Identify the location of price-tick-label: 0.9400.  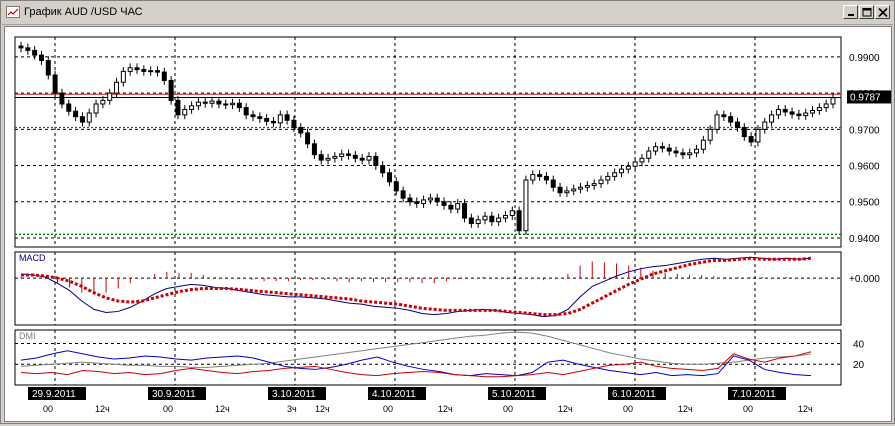
(864, 239).